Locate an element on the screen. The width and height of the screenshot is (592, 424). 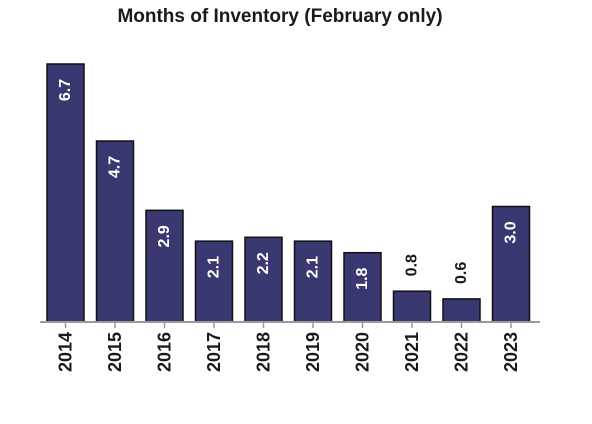
data-label-2018: 2.2 is located at coordinates (263, 263).